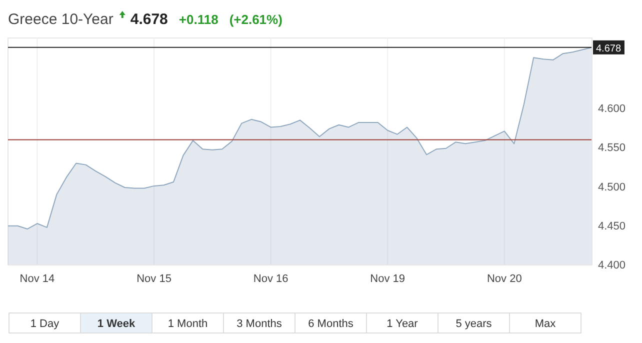 The image size is (642, 343). What do you see at coordinates (545, 324) in the screenshot?
I see `text: Max` at bounding box center [545, 324].